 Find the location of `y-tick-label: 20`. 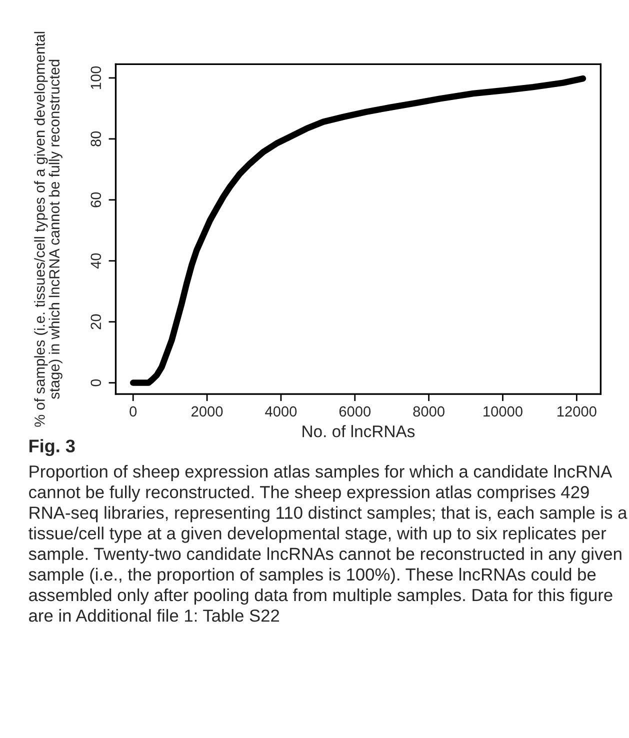

y-tick-label: 20 is located at coordinates (96, 322).